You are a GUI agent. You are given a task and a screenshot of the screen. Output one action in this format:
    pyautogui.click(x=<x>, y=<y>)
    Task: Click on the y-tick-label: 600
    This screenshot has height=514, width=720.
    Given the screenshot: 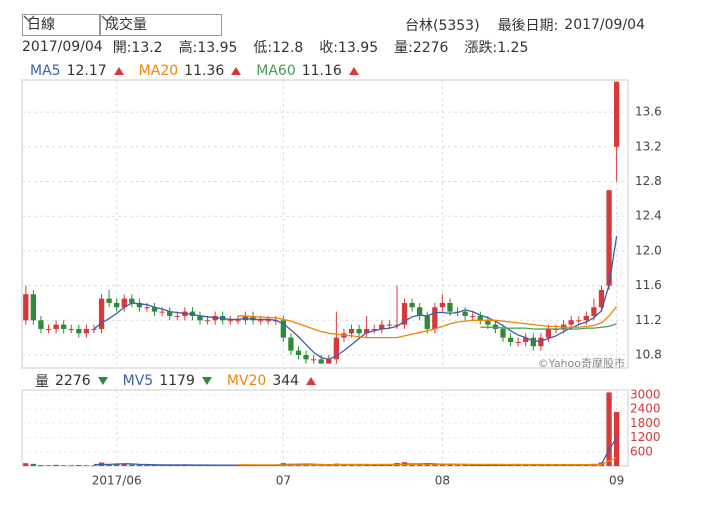 What is the action you would take?
    pyautogui.click(x=641, y=451)
    